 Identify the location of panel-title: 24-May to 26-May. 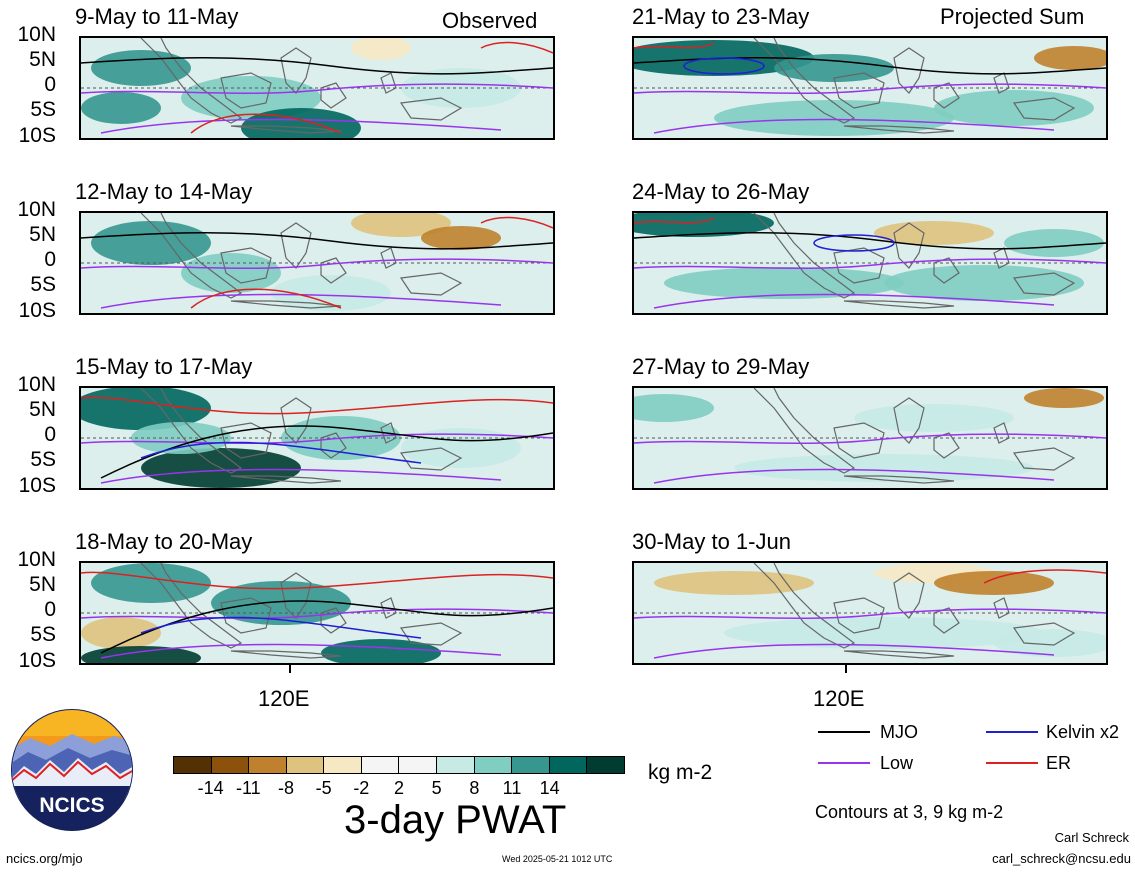
(721, 191).